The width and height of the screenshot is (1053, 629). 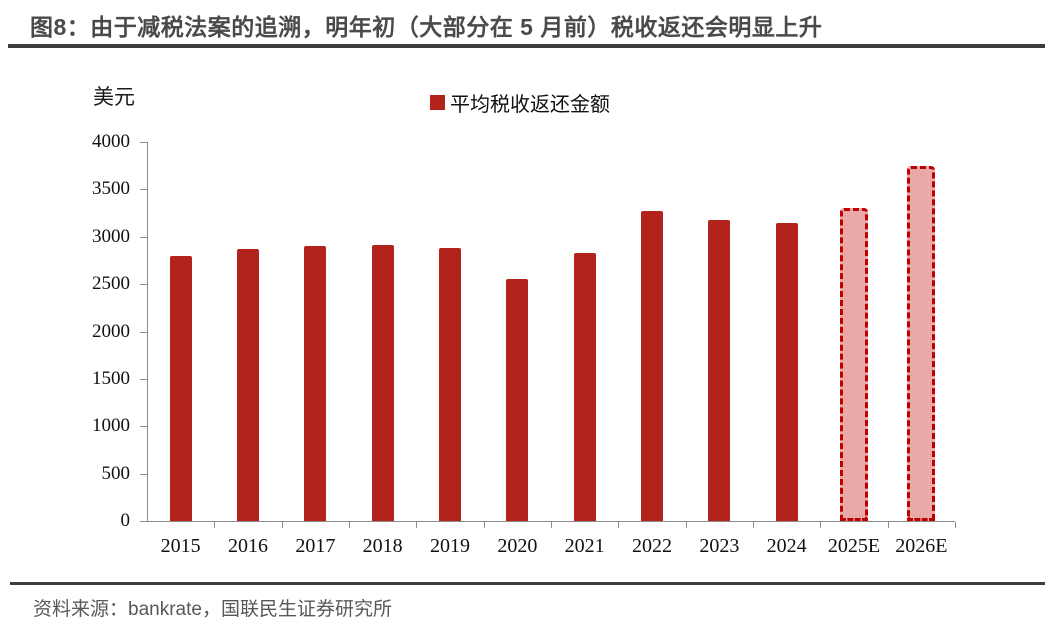 What do you see at coordinates (180, 546) in the screenshot?
I see `x-tick-label: 2015` at bounding box center [180, 546].